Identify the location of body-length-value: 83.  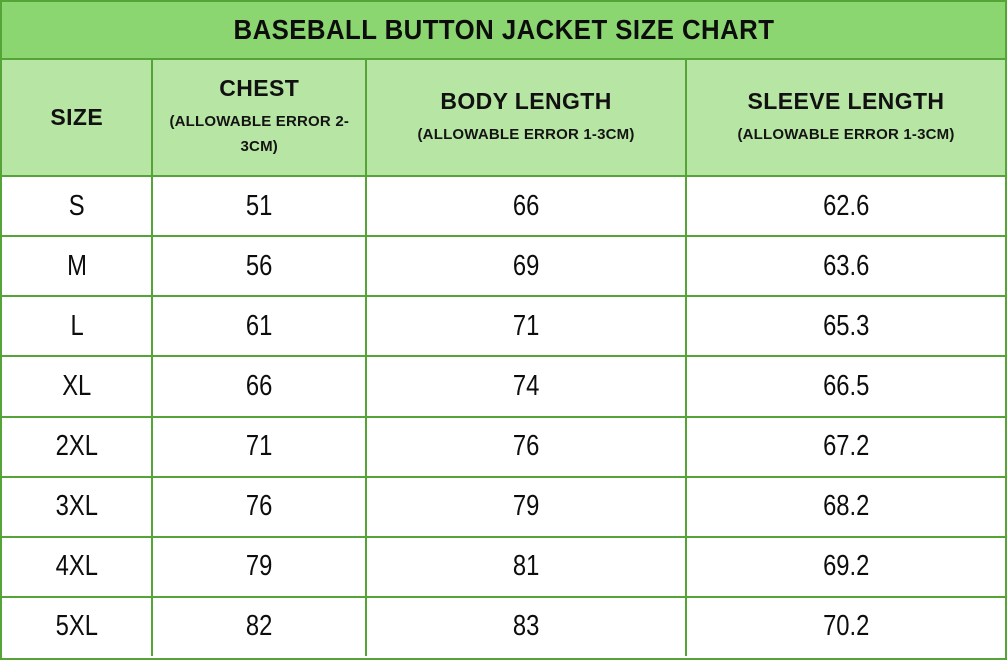
(526, 626).